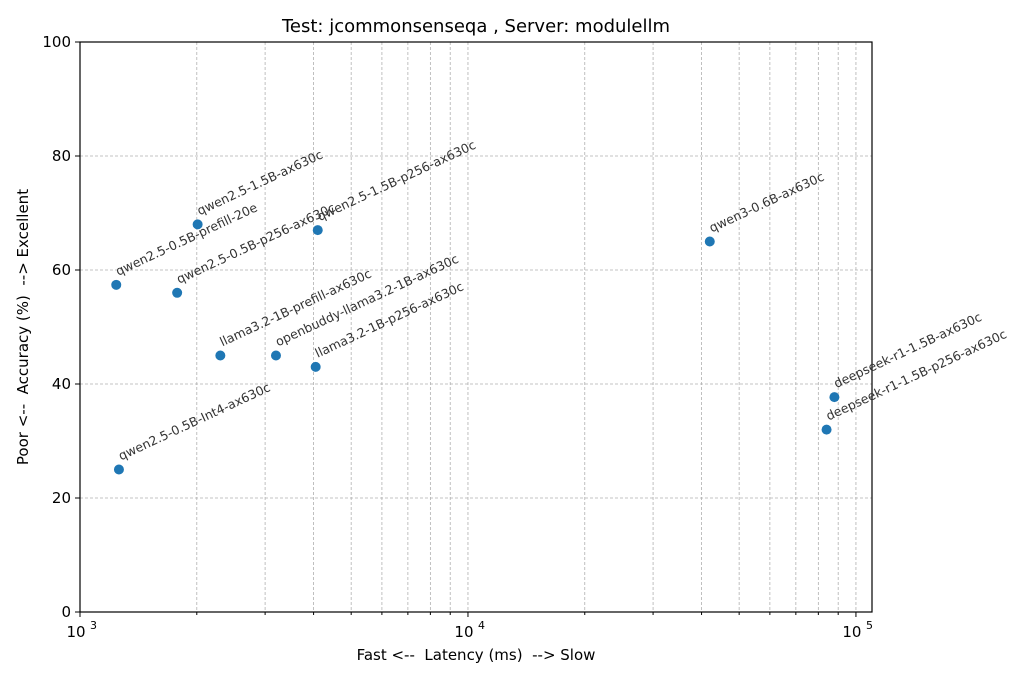  What do you see at coordinates (23, 327) in the screenshot?
I see `y-axis-label: Poor <-- Accuracy (%) --> Excellent` at bounding box center [23, 327].